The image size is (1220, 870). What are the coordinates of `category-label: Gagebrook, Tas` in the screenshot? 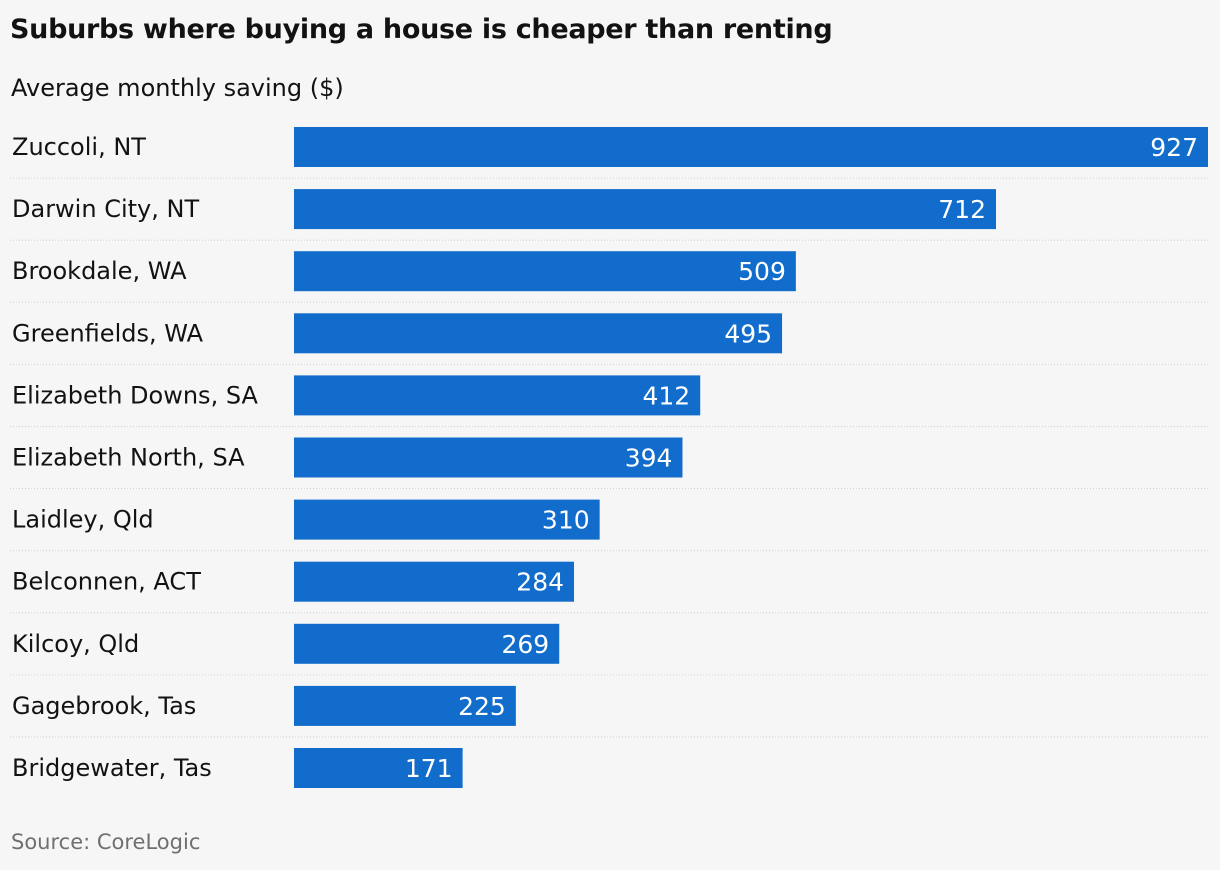 It's located at (104, 706).